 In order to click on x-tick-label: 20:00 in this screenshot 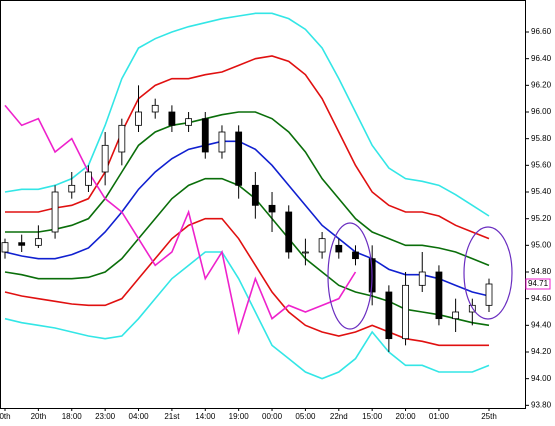, I will do `click(406, 416)`.